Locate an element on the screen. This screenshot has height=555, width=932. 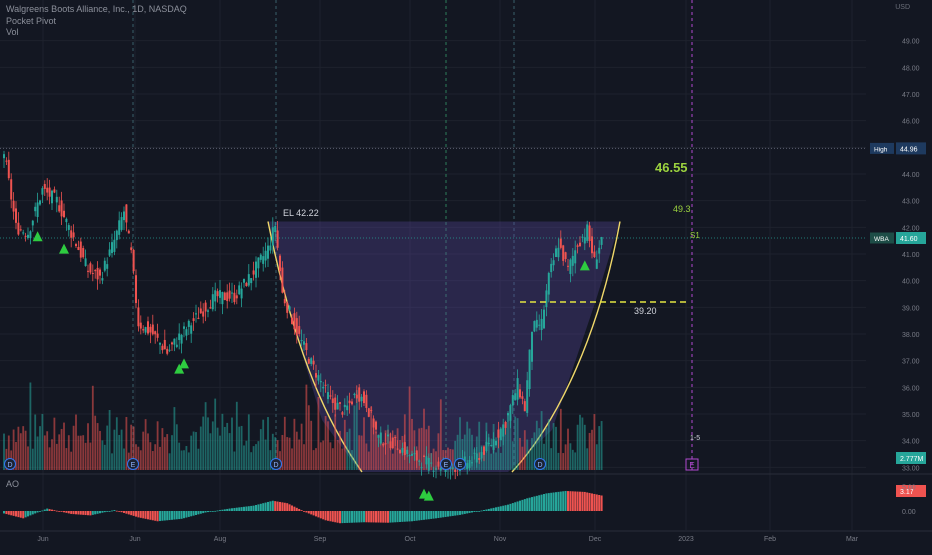
price-tag-value: 41.60 is located at coordinates (909, 239).